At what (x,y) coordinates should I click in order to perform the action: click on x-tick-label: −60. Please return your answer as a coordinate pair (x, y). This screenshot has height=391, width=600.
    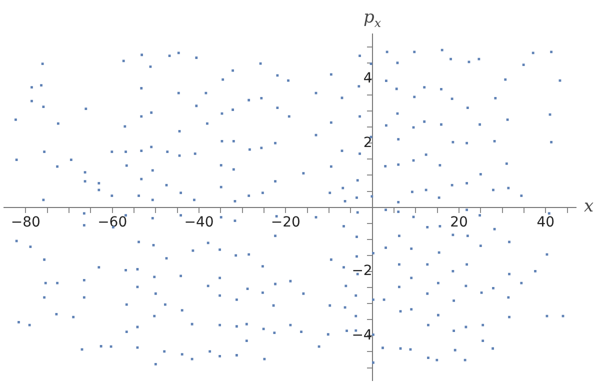
    Looking at the image, I should click on (113, 222).